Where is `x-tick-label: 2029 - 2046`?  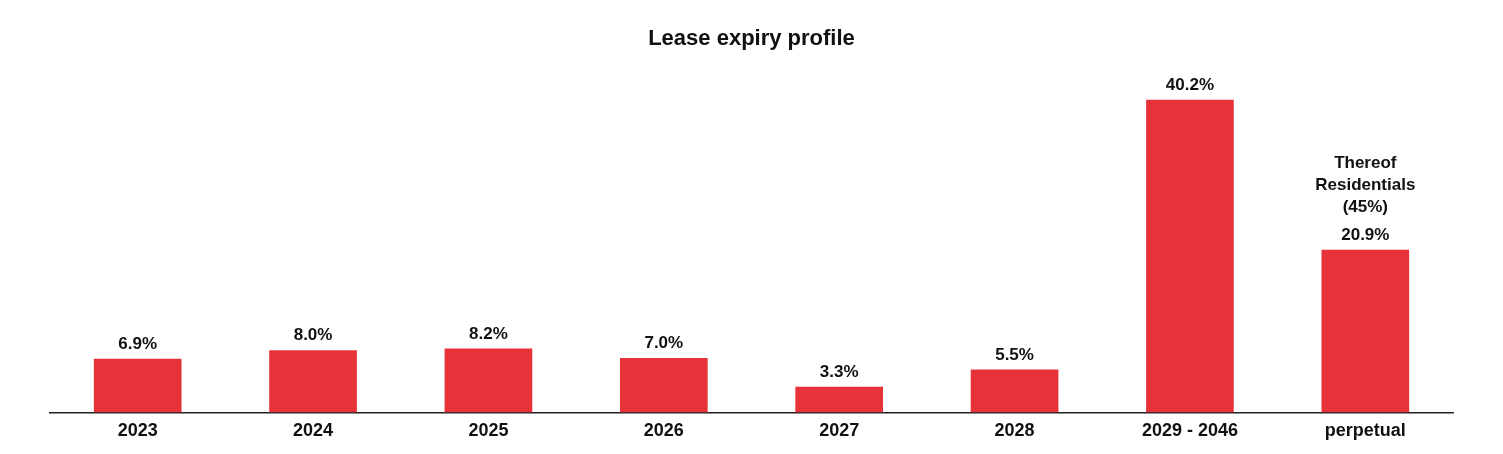 x-tick-label: 2029 - 2046 is located at coordinates (1189, 430).